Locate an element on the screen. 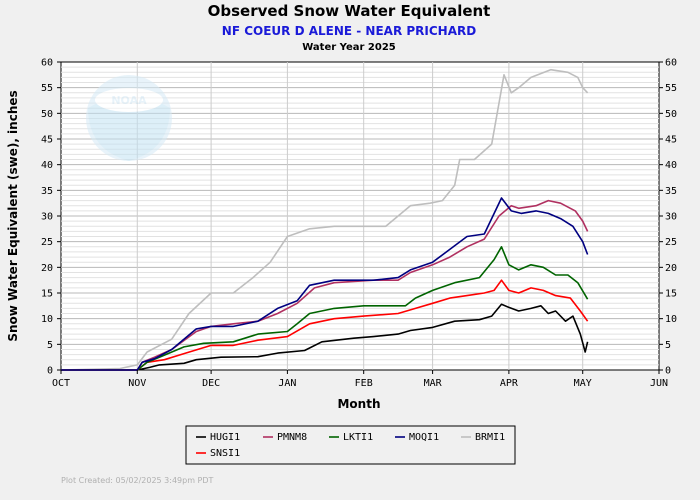 The width and height of the screenshot is (700, 500). y-tick-label-right: 15 is located at coordinates (671, 294).